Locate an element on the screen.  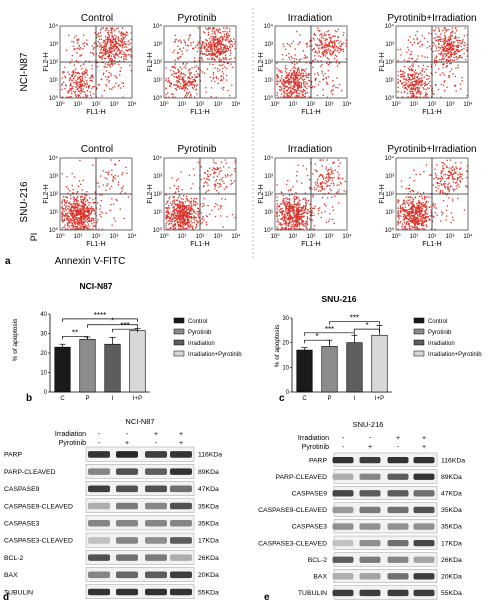
x-tick-label: 10¹ is located at coordinates (78, 105).